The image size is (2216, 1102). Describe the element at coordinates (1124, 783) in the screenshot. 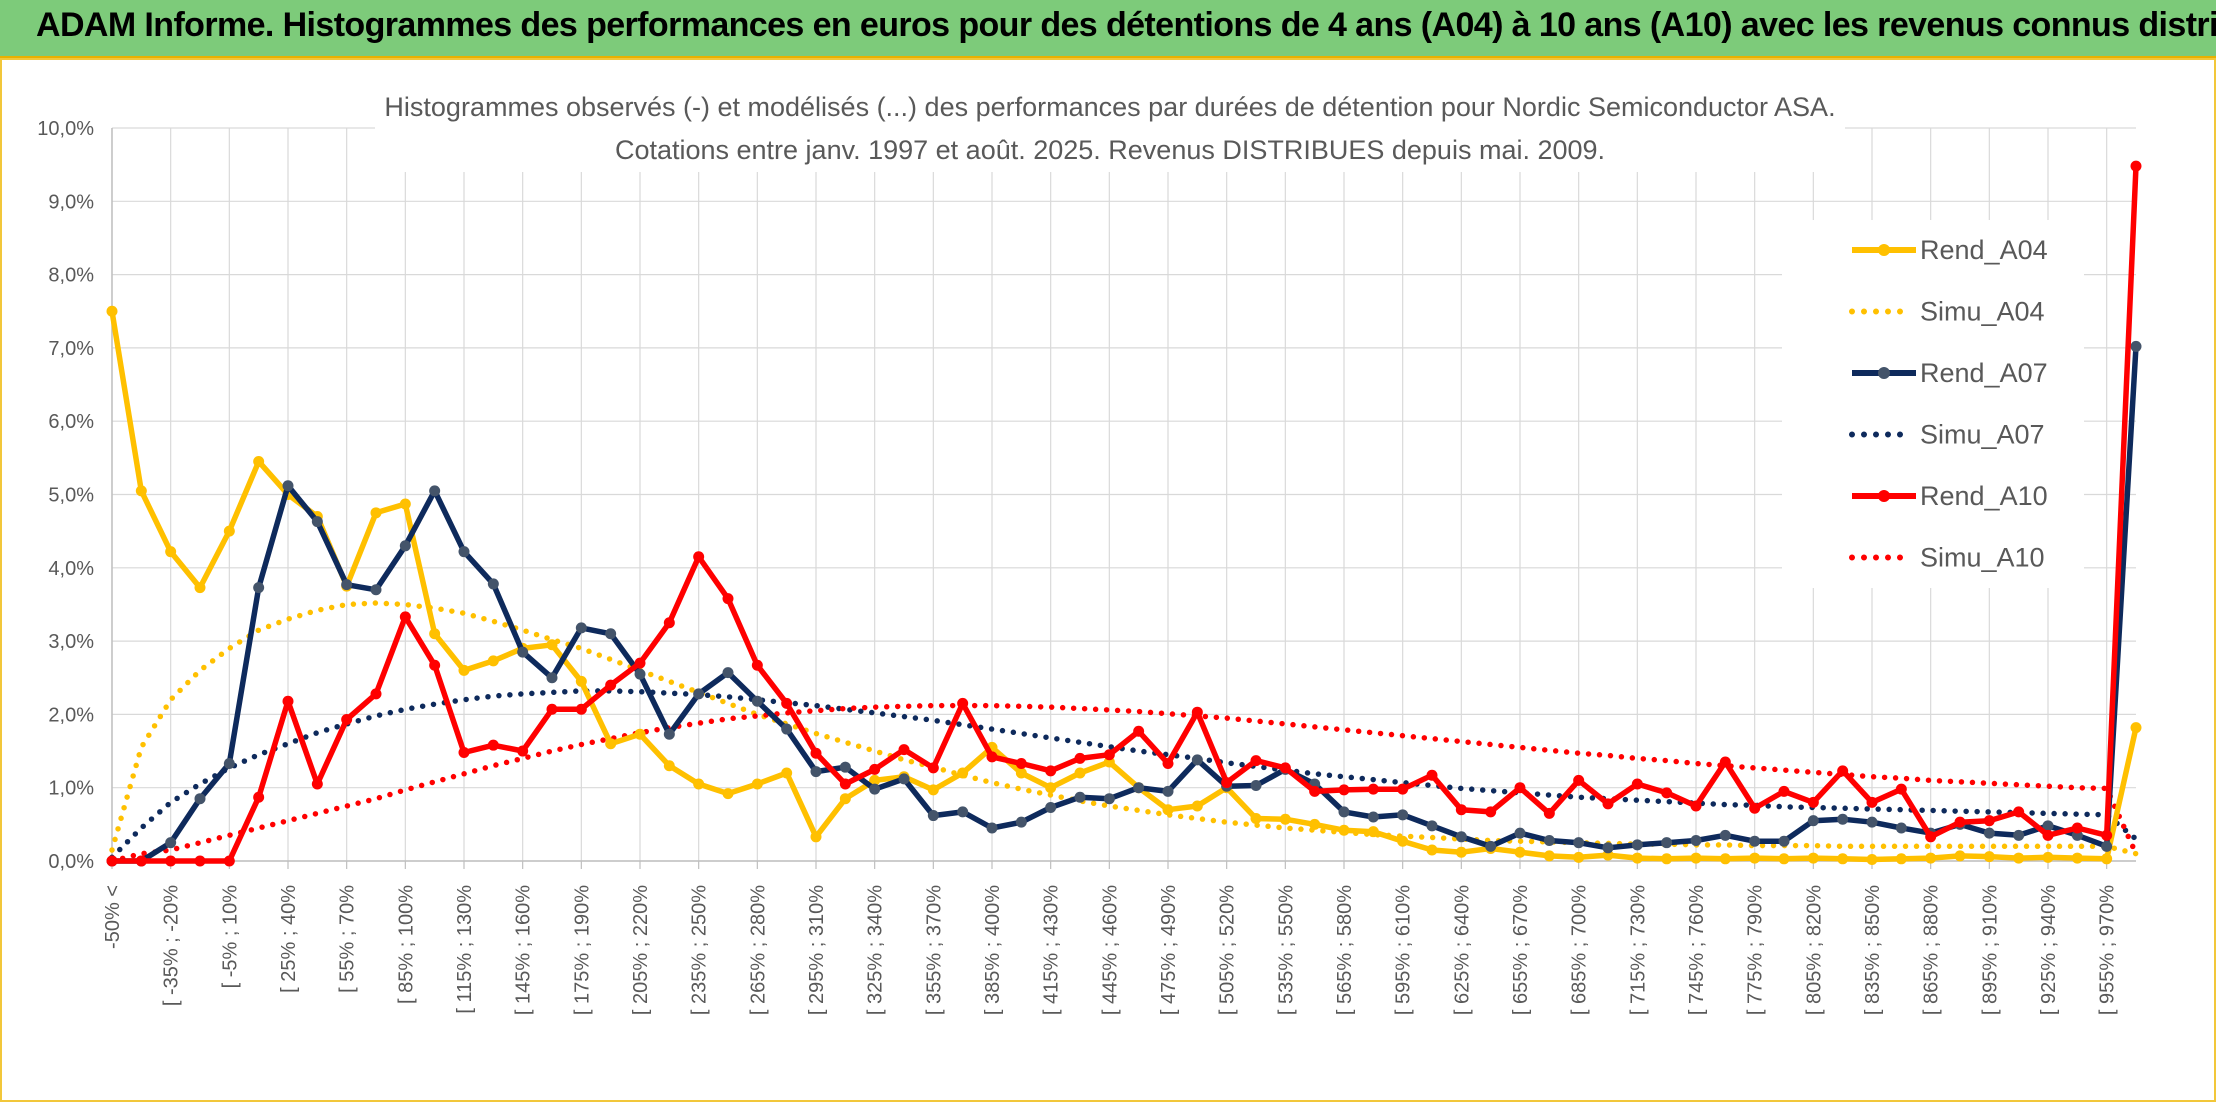

I see `series-Simu_A10` at that location.